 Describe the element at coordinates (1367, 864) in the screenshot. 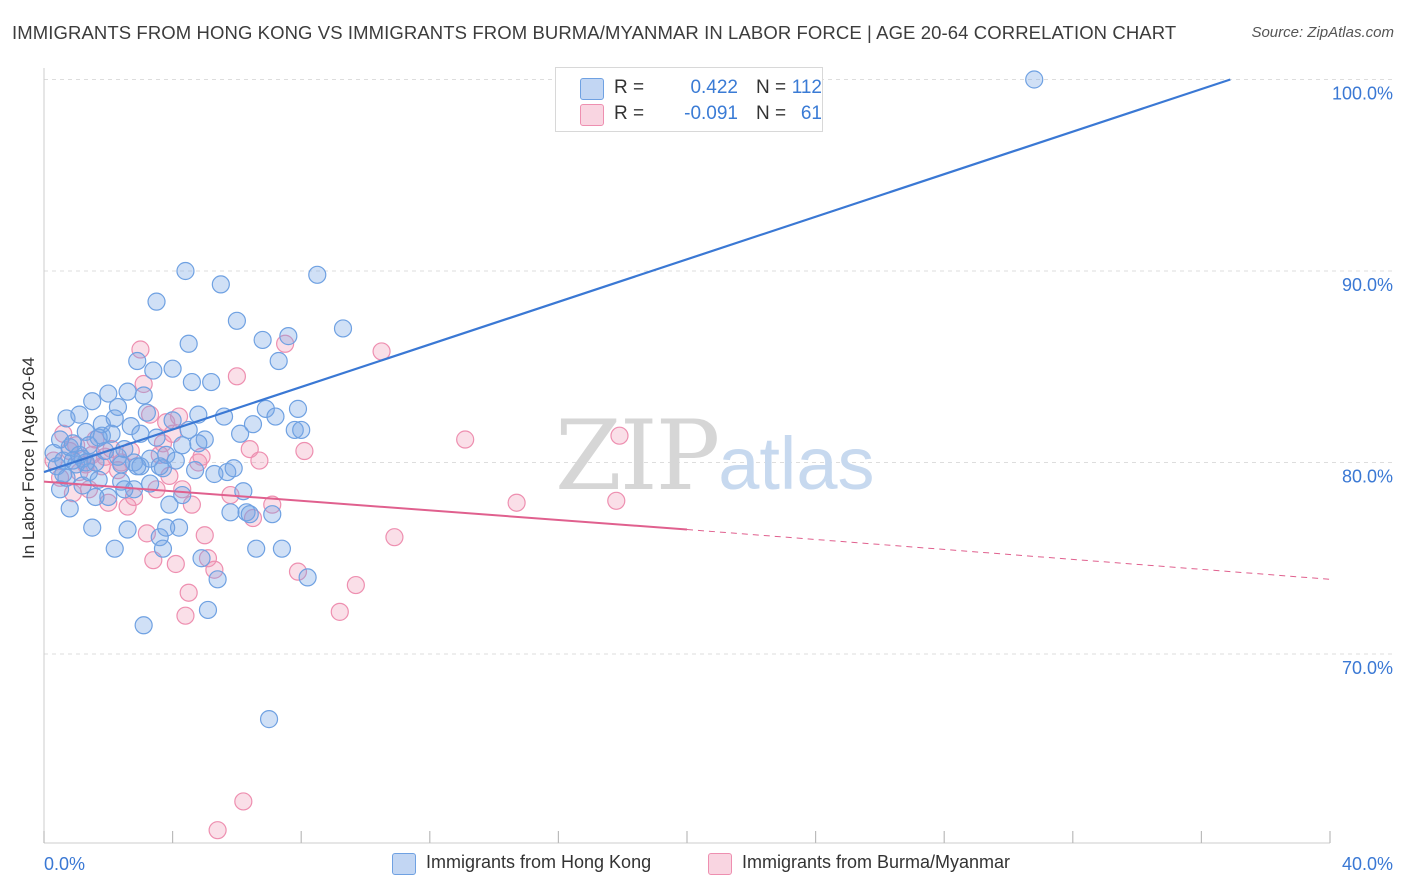

I see `x-tick-label: 40.0%` at that location.